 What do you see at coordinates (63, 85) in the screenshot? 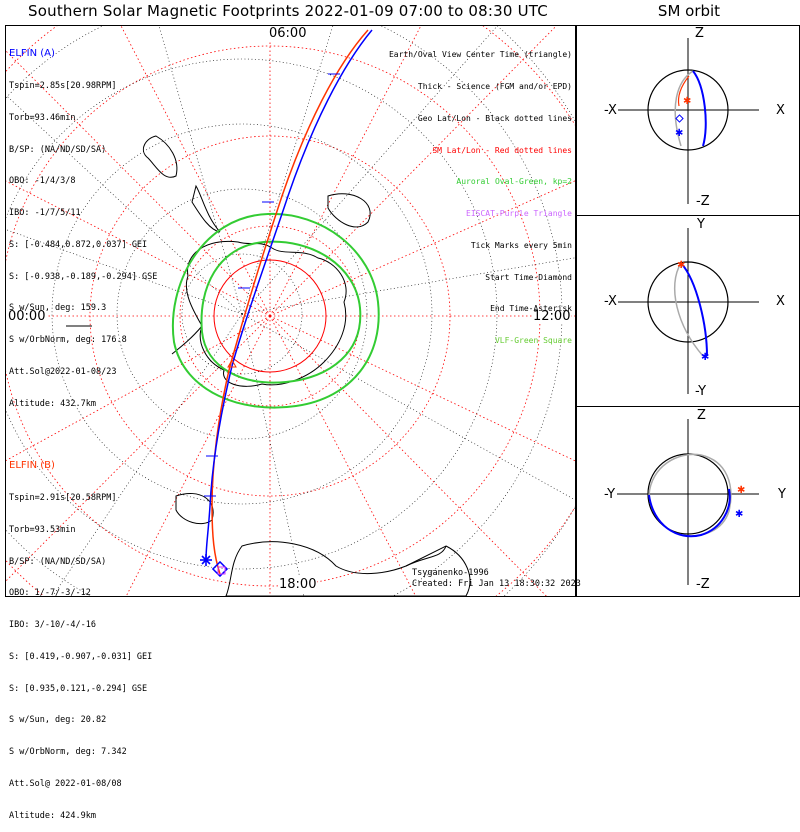
I see `elfin-a-line: Tspin=2.85s[20.98RPM]` at bounding box center [63, 85].